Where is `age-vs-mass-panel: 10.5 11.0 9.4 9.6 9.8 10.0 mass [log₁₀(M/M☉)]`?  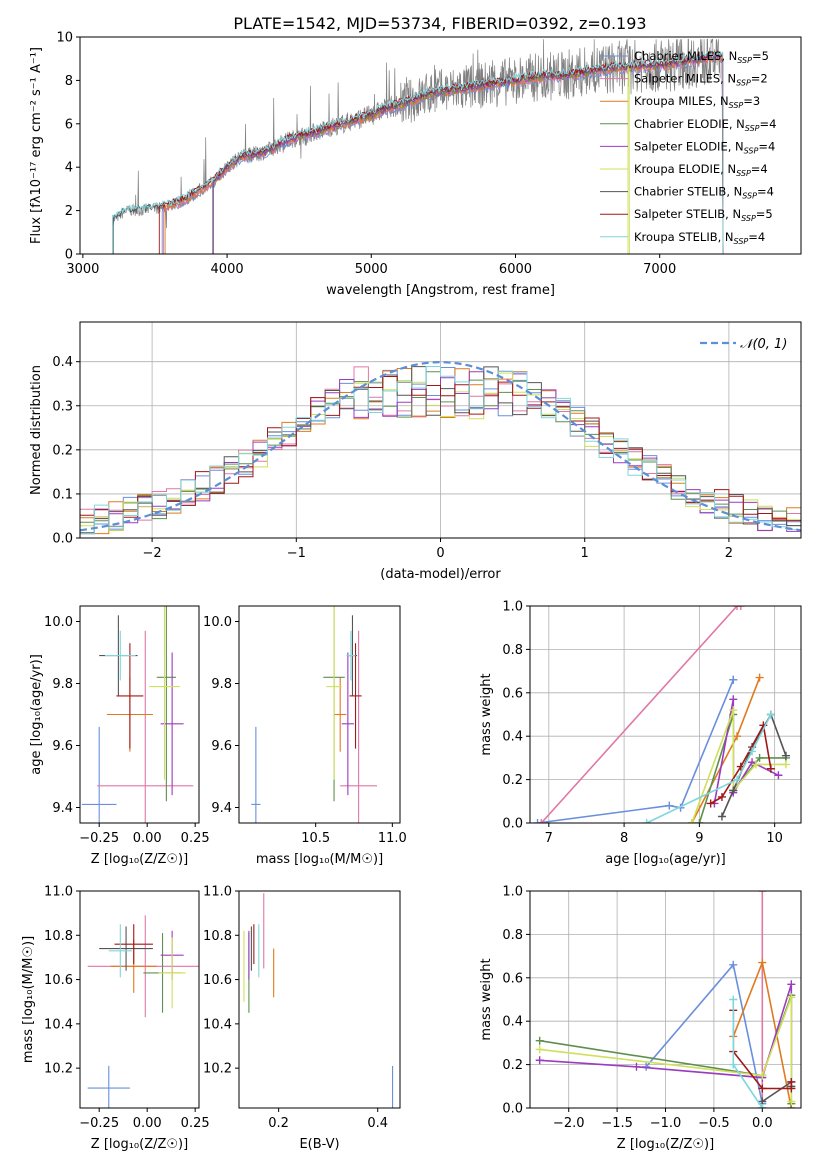 age-vs-mass-panel: 10.5 11.0 9.4 9.6 9.8 10.0 mass [log₁₀(M/M☉)] is located at coordinates (305, 736).